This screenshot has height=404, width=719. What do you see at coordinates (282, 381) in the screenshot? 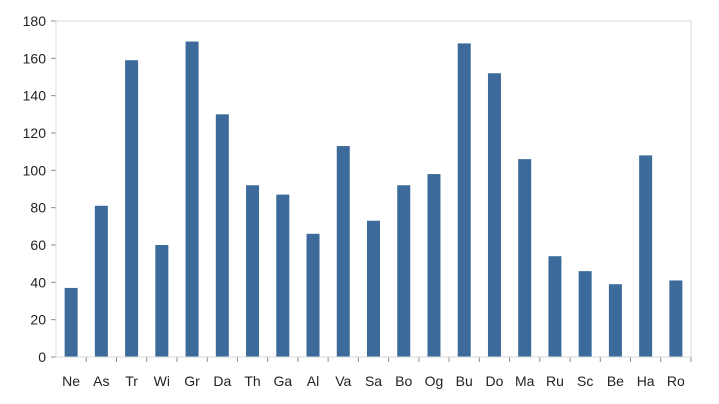
I see `x-tick-label-ga: Ga` at bounding box center [282, 381].